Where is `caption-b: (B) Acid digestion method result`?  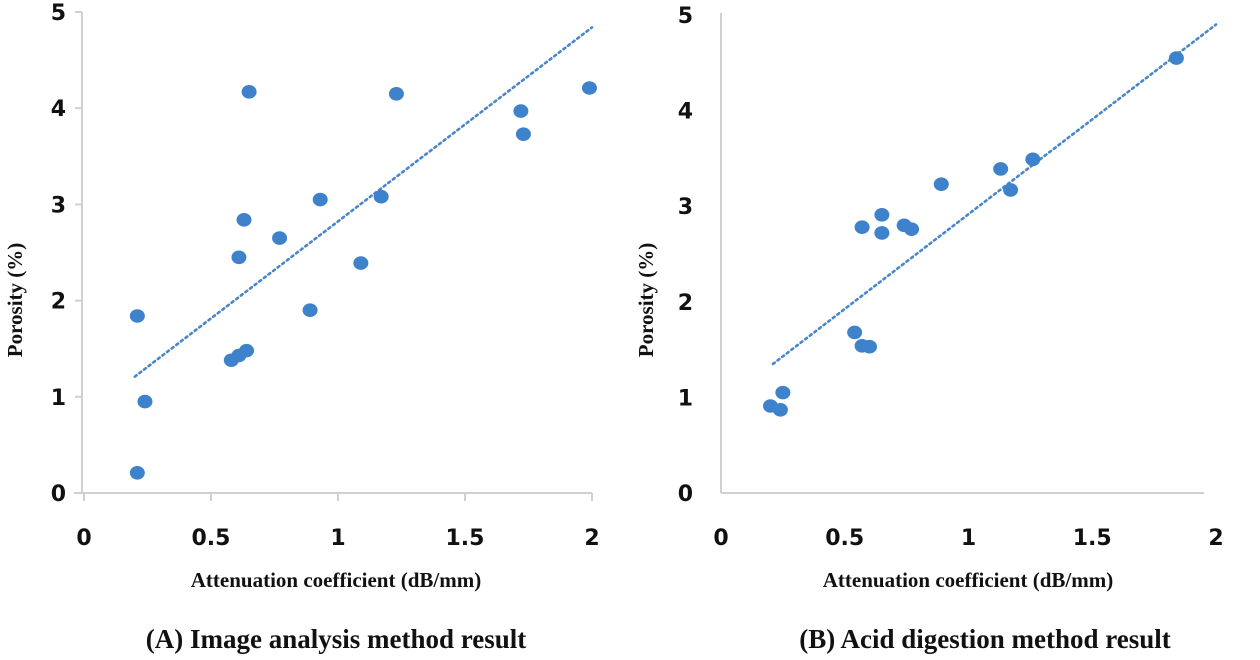 caption-b: (B) Acid digestion method result is located at coordinates (985, 639).